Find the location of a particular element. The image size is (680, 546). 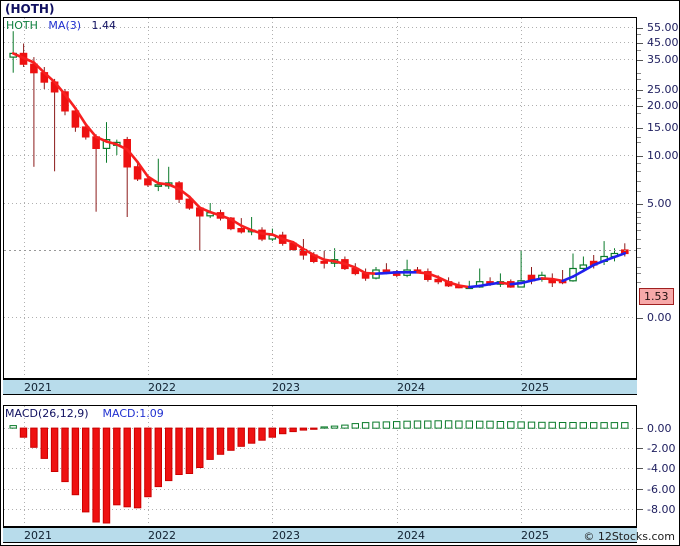

price-axis-label: 5.00 is located at coordinates (659, 203).